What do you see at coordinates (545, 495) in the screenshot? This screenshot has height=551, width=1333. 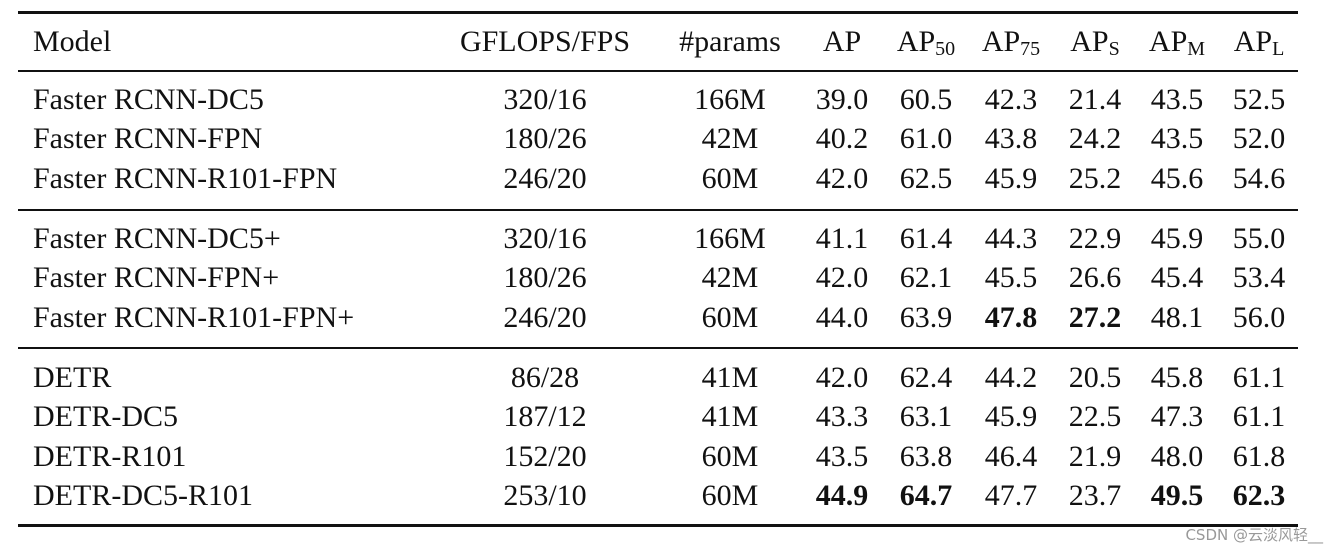 I see `table-cell: 253/10` at bounding box center [545, 495].